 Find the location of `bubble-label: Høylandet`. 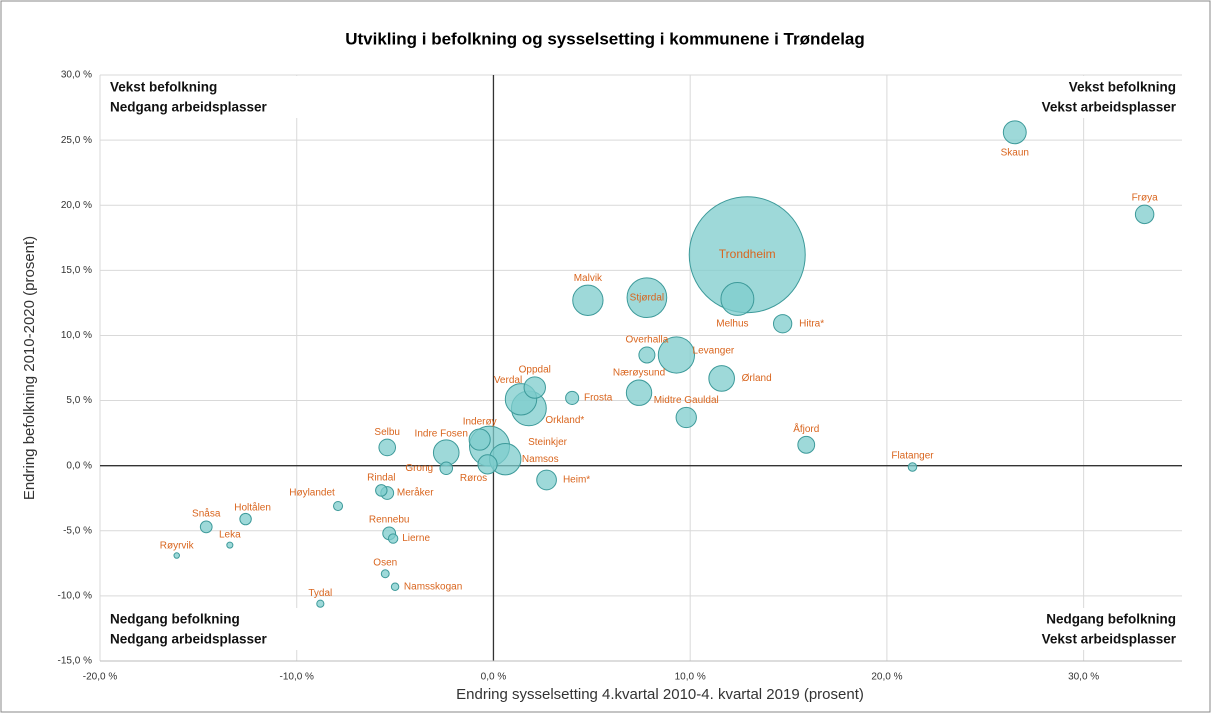

bubble-label: Høylandet is located at coordinates (312, 493).